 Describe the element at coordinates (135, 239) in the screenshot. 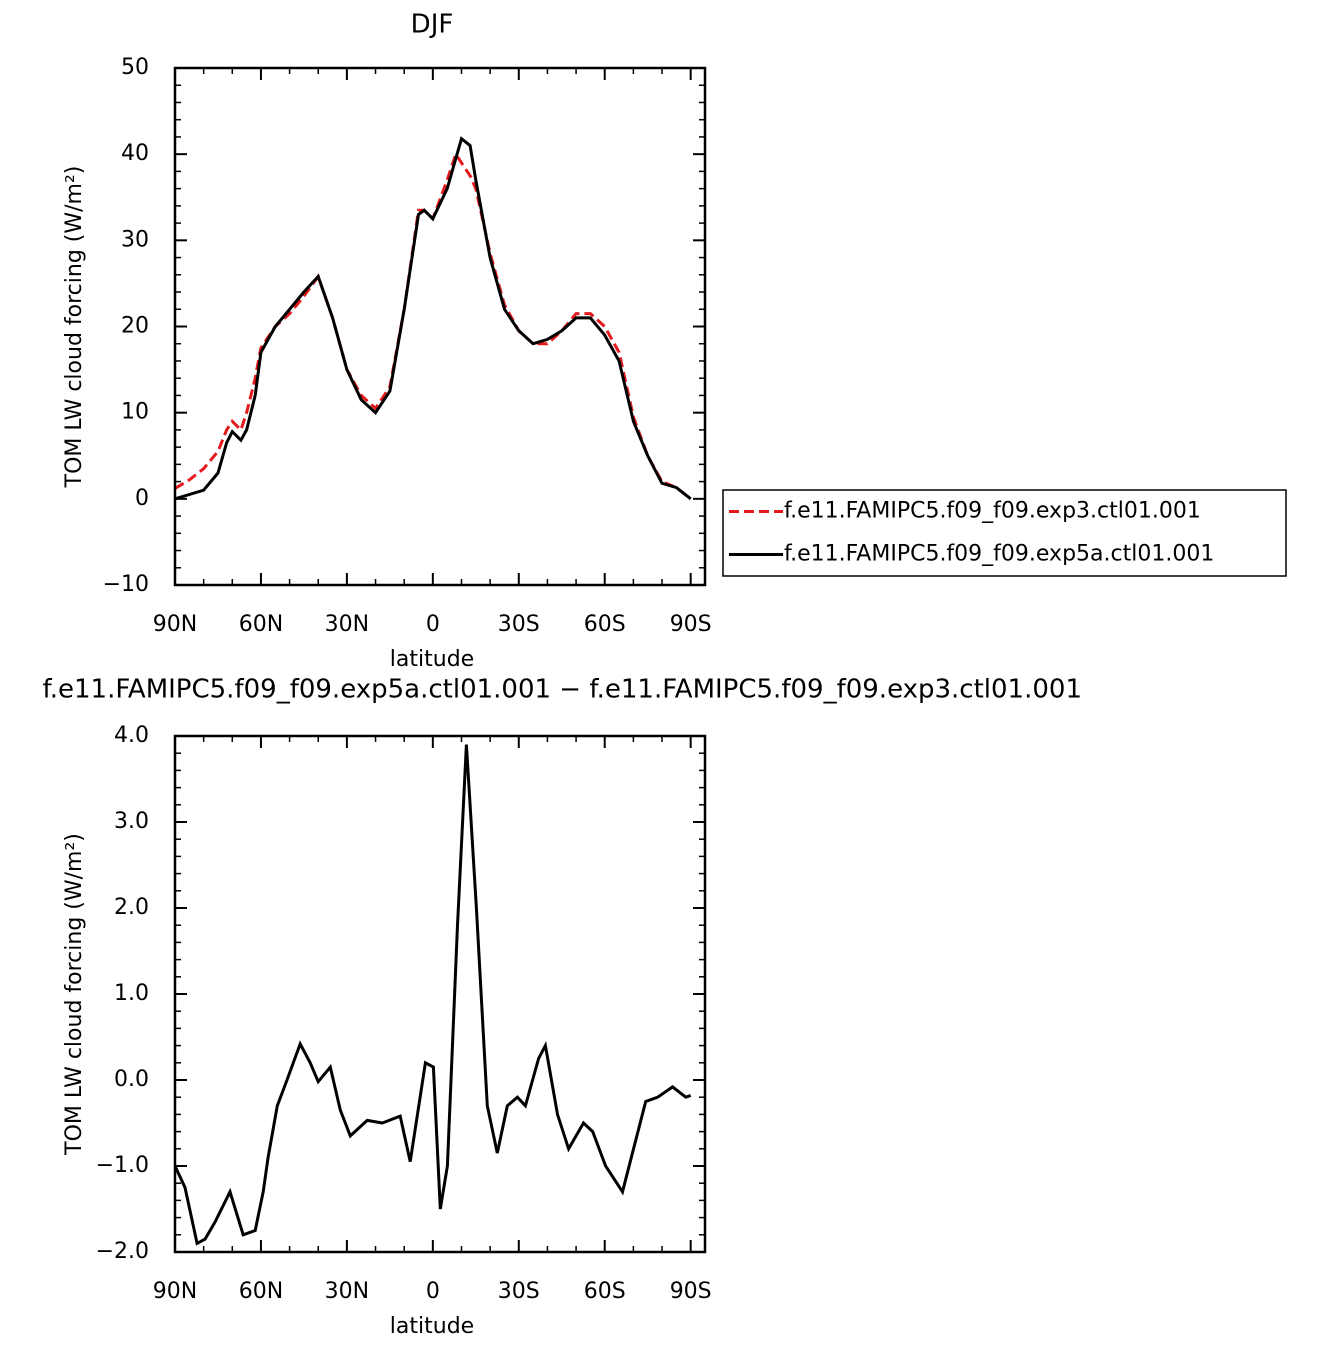

I see `y-tick-label: 30` at that location.